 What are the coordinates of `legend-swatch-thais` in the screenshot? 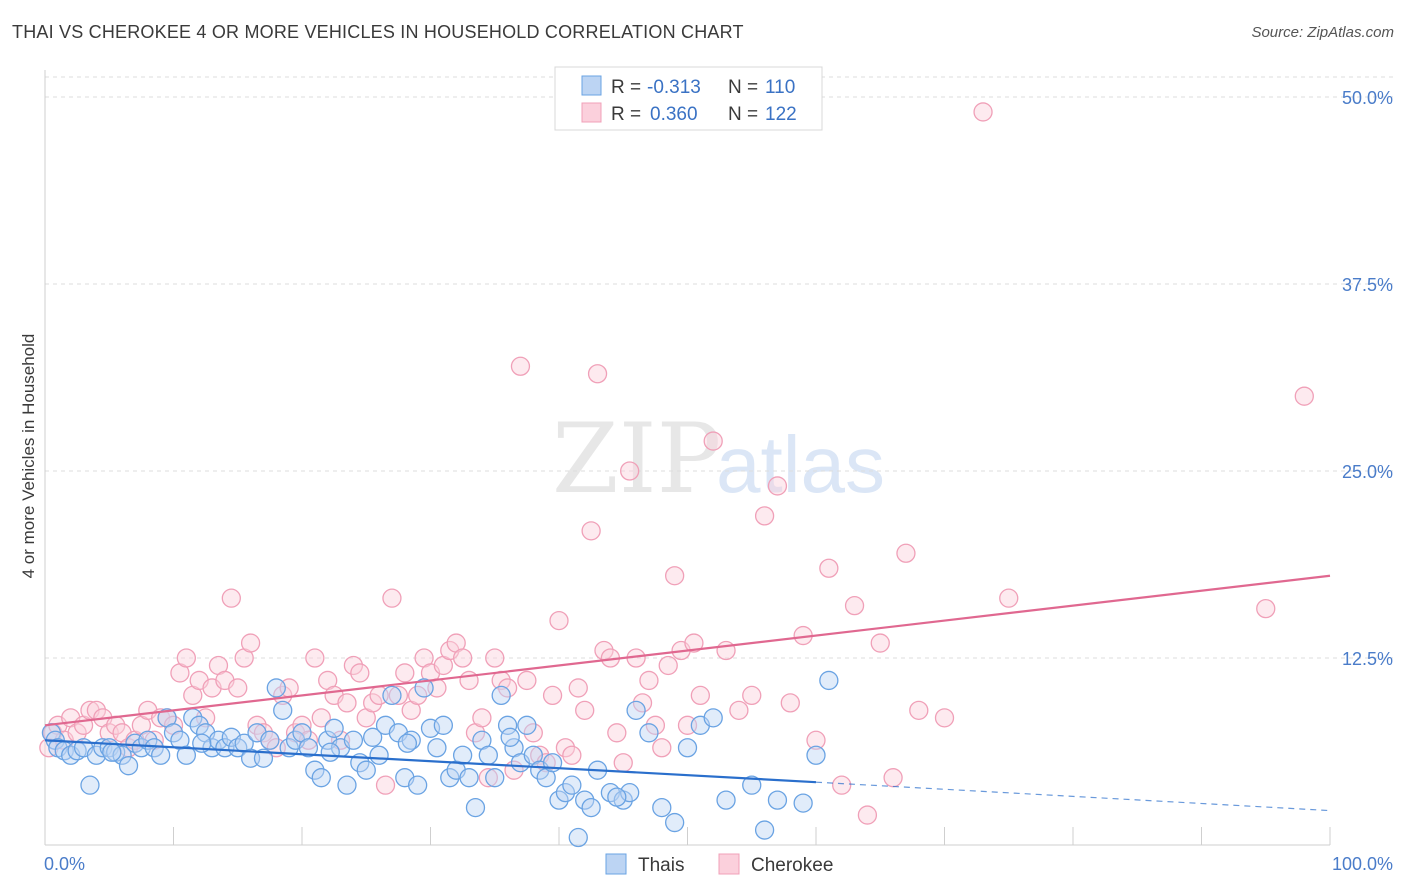 It's located at (591, 85).